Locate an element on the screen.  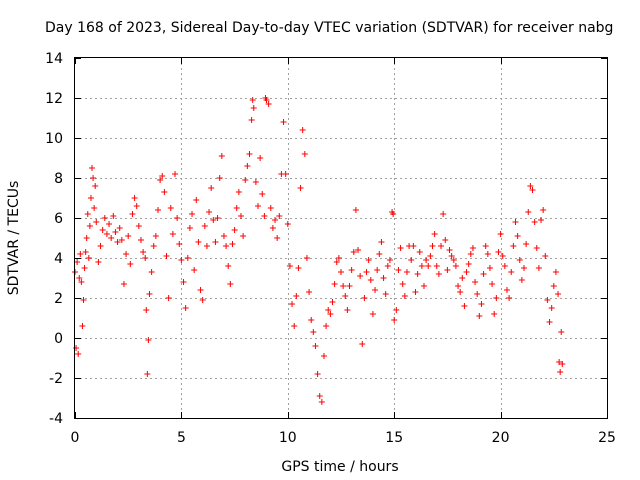
x-tick-label: 0 is located at coordinates (75, 438).